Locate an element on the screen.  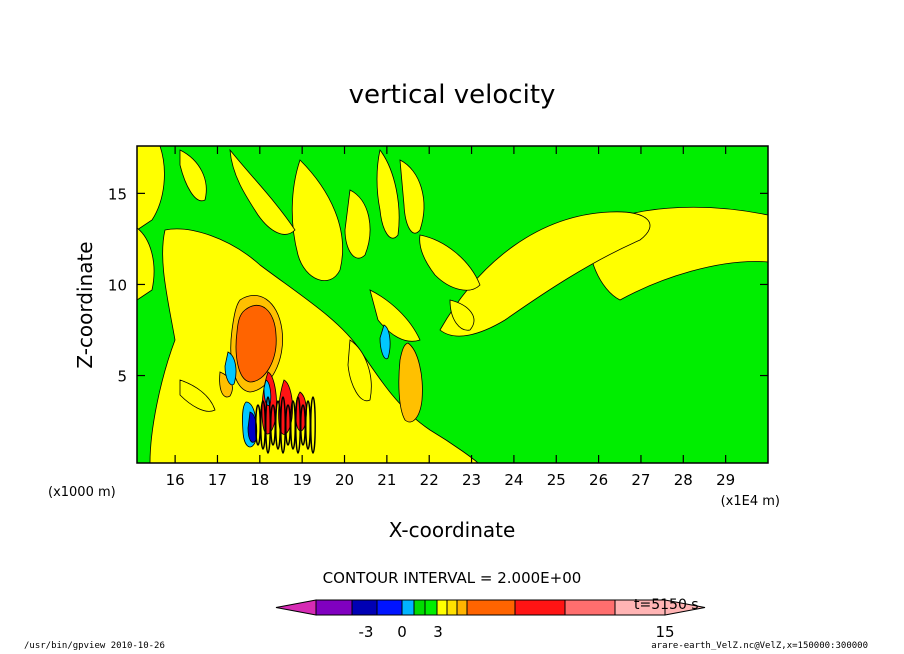
colorbar-tick-label: -3 is located at coordinates (366, 632).